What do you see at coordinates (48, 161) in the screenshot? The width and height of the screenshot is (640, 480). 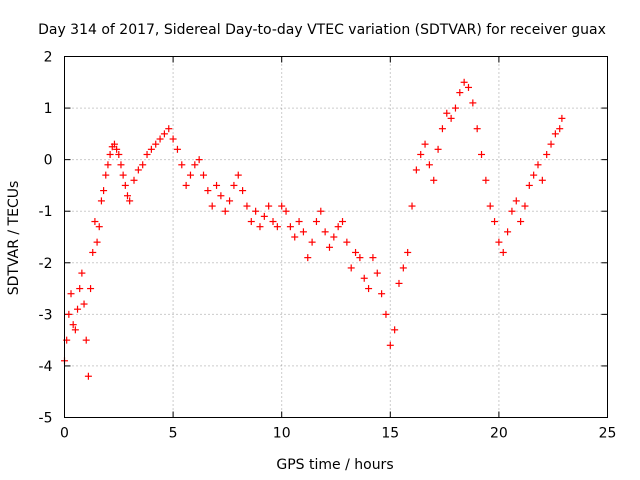 I see `y-tick-label: 0` at bounding box center [48, 161].